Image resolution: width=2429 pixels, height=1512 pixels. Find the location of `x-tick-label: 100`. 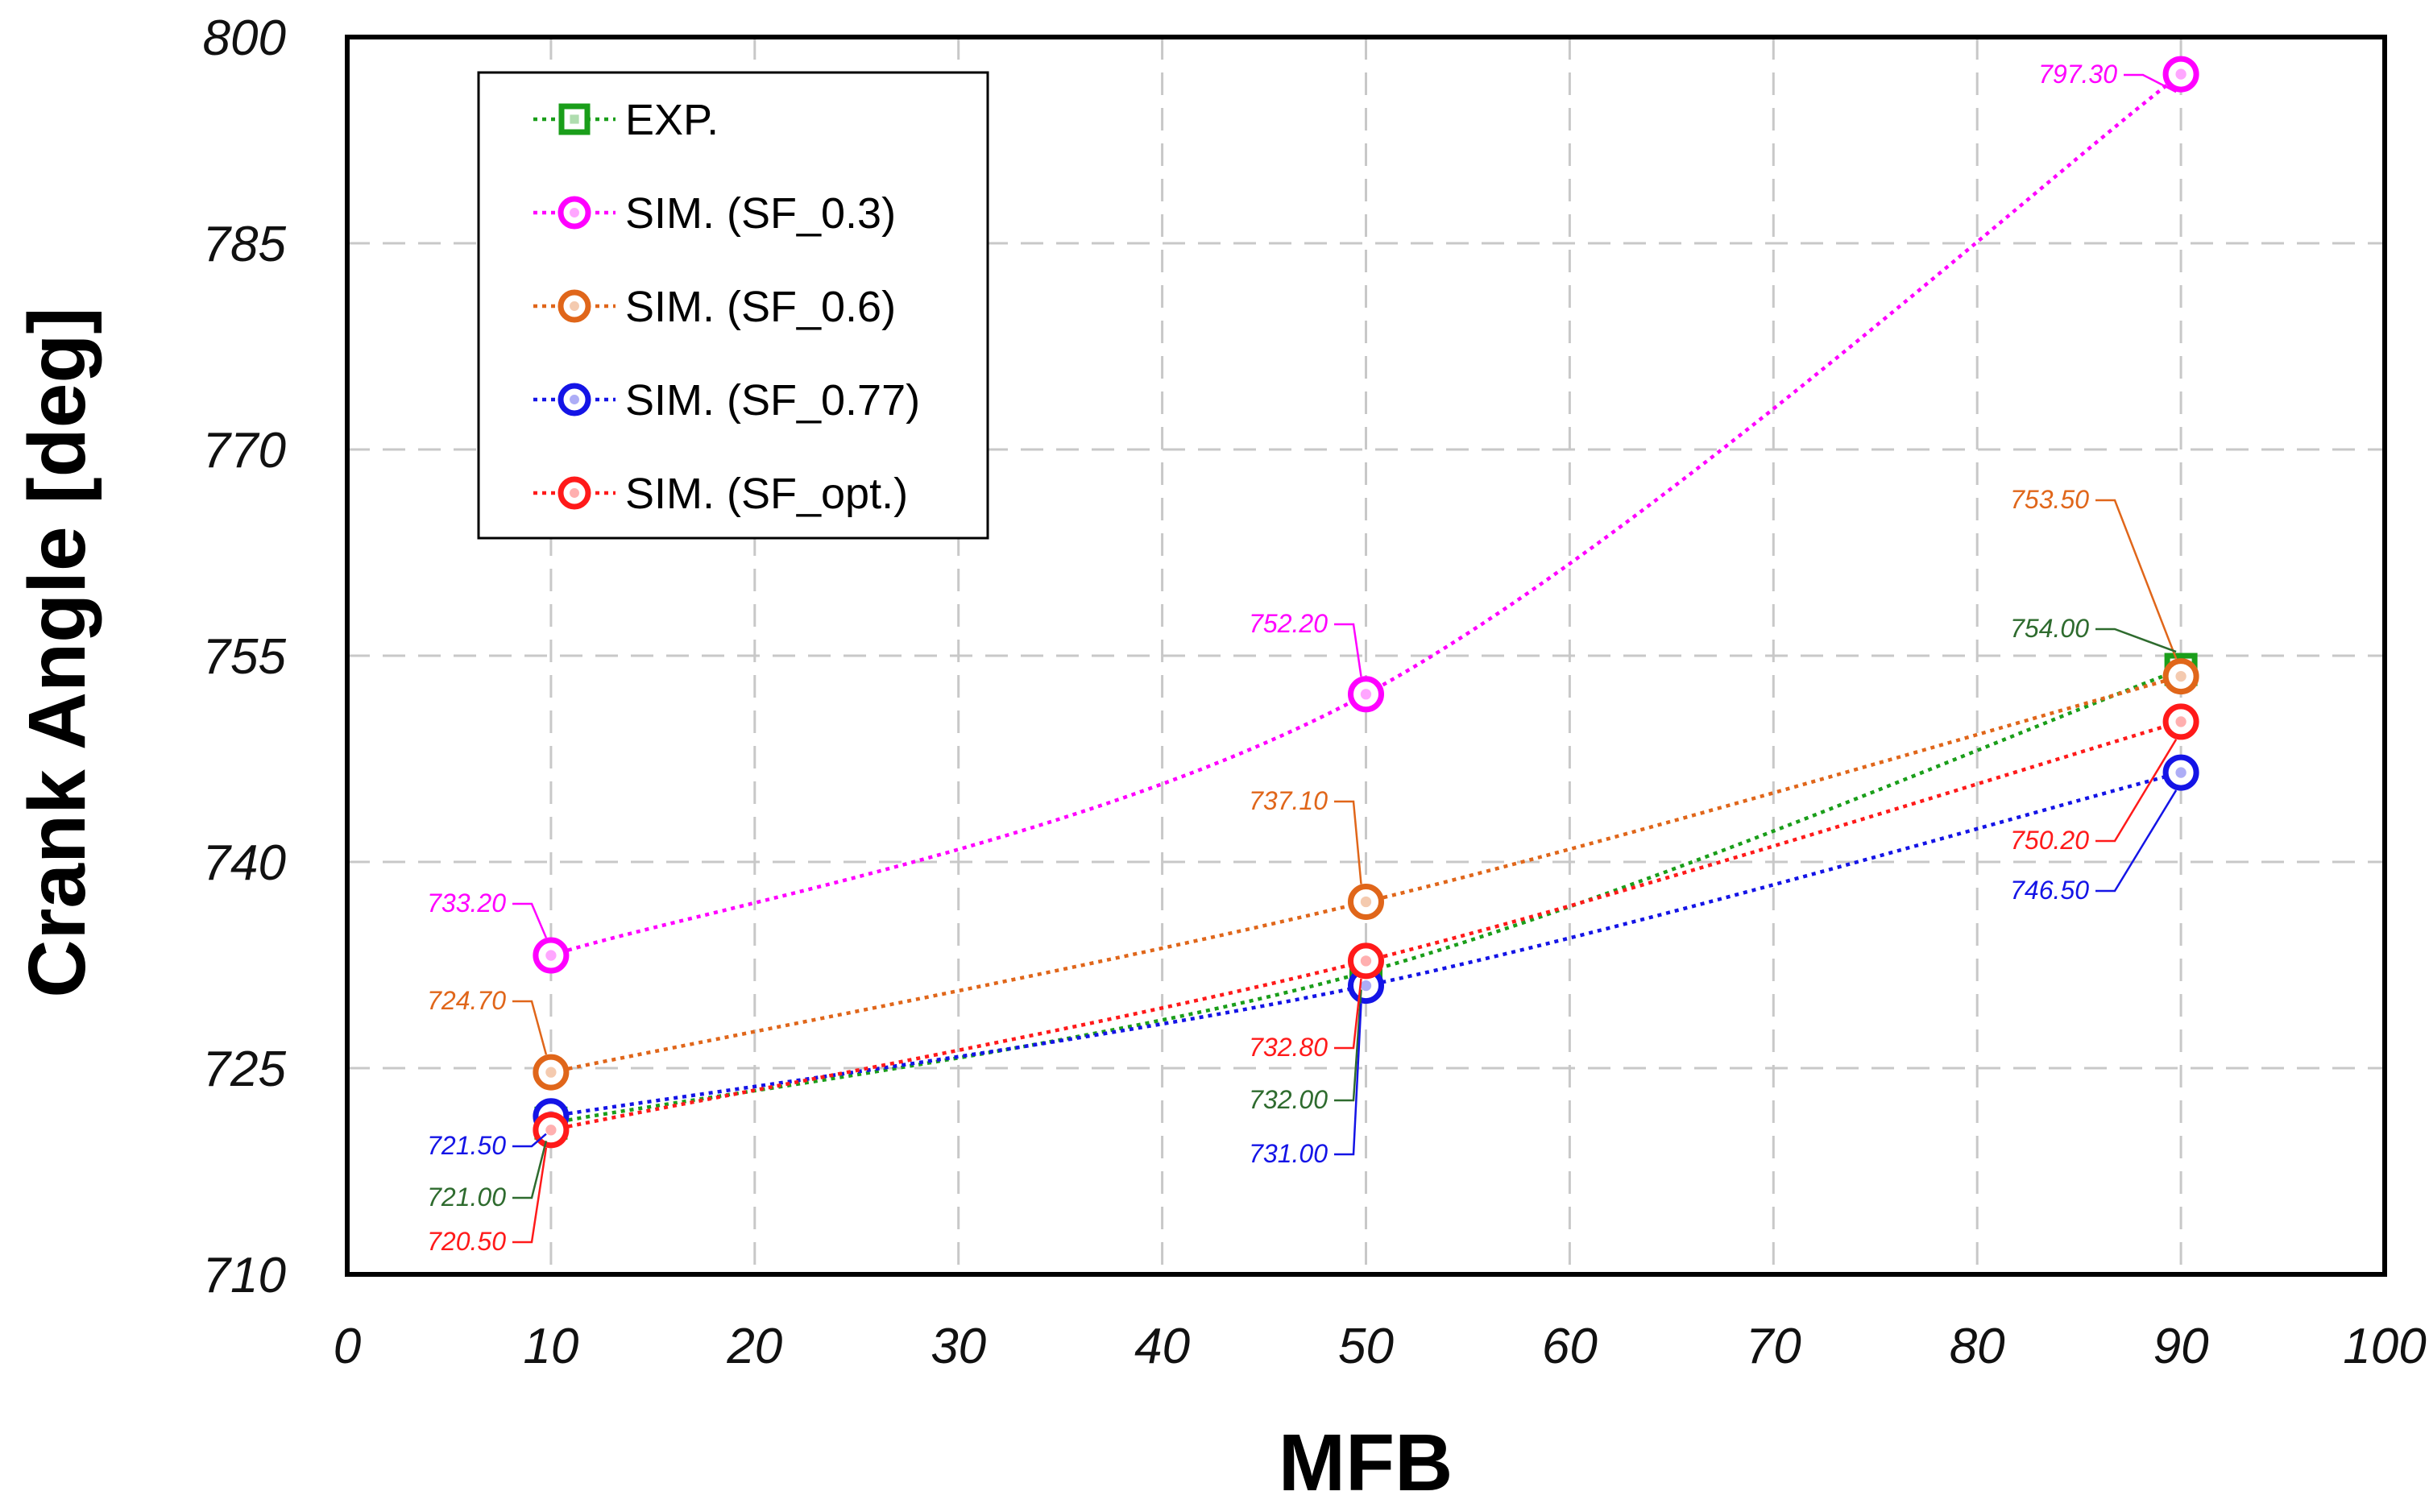

x-tick-label: 100 is located at coordinates (2385, 1347).